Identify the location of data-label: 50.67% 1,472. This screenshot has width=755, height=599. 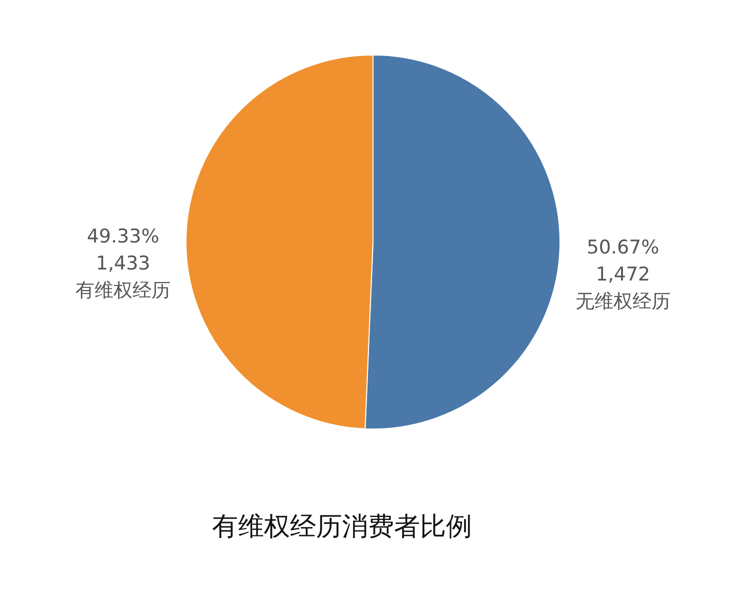
(623, 261).